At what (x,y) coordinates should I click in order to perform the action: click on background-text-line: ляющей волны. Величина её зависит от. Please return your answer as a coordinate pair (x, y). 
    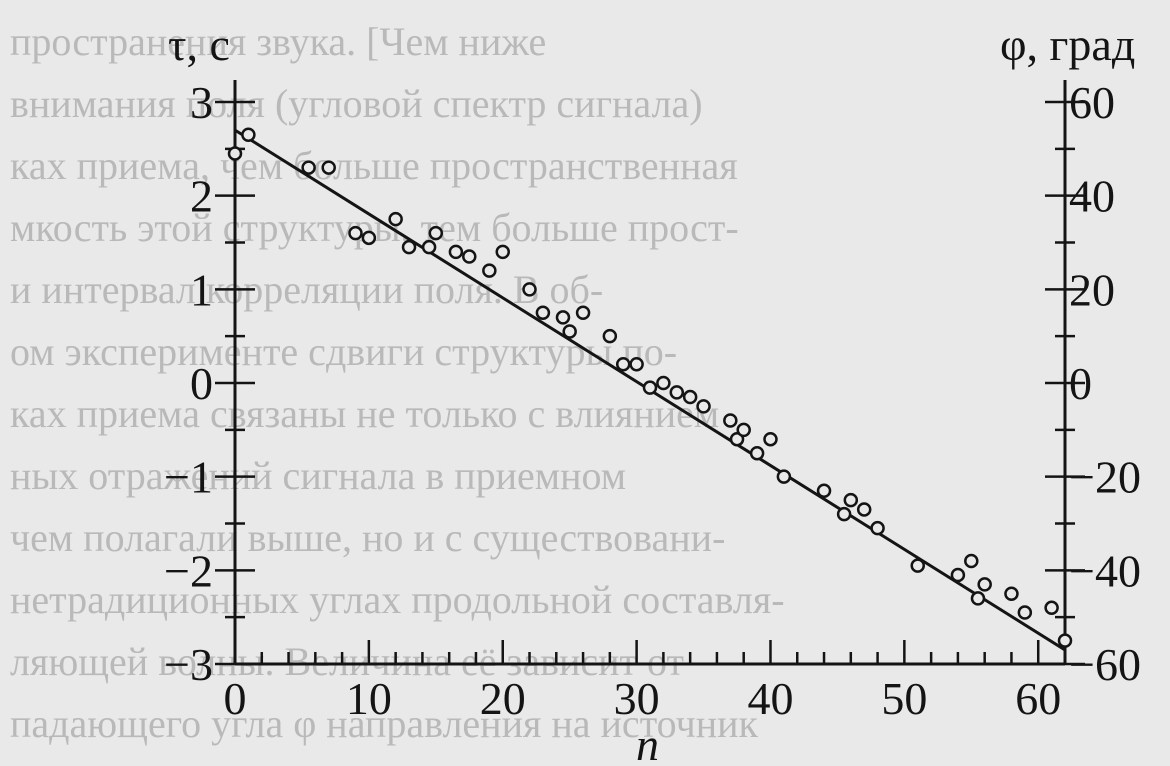
    Looking at the image, I should click on (347, 661).